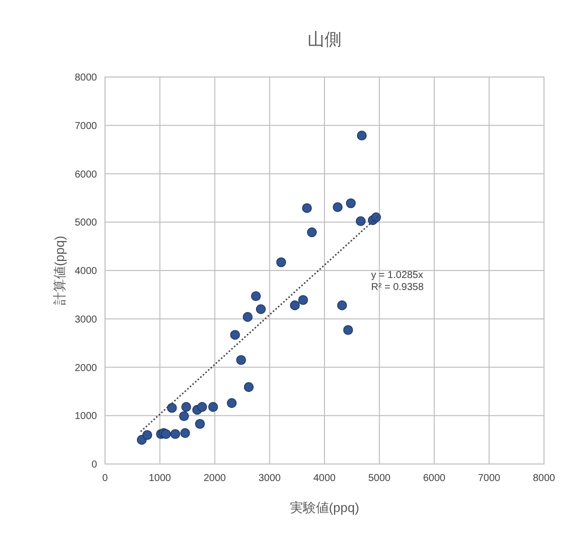 This screenshot has width=573, height=540. Describe the element at coordinates (160, 478) in the screenshot. I see `x-tick-label: 1000` at that location.